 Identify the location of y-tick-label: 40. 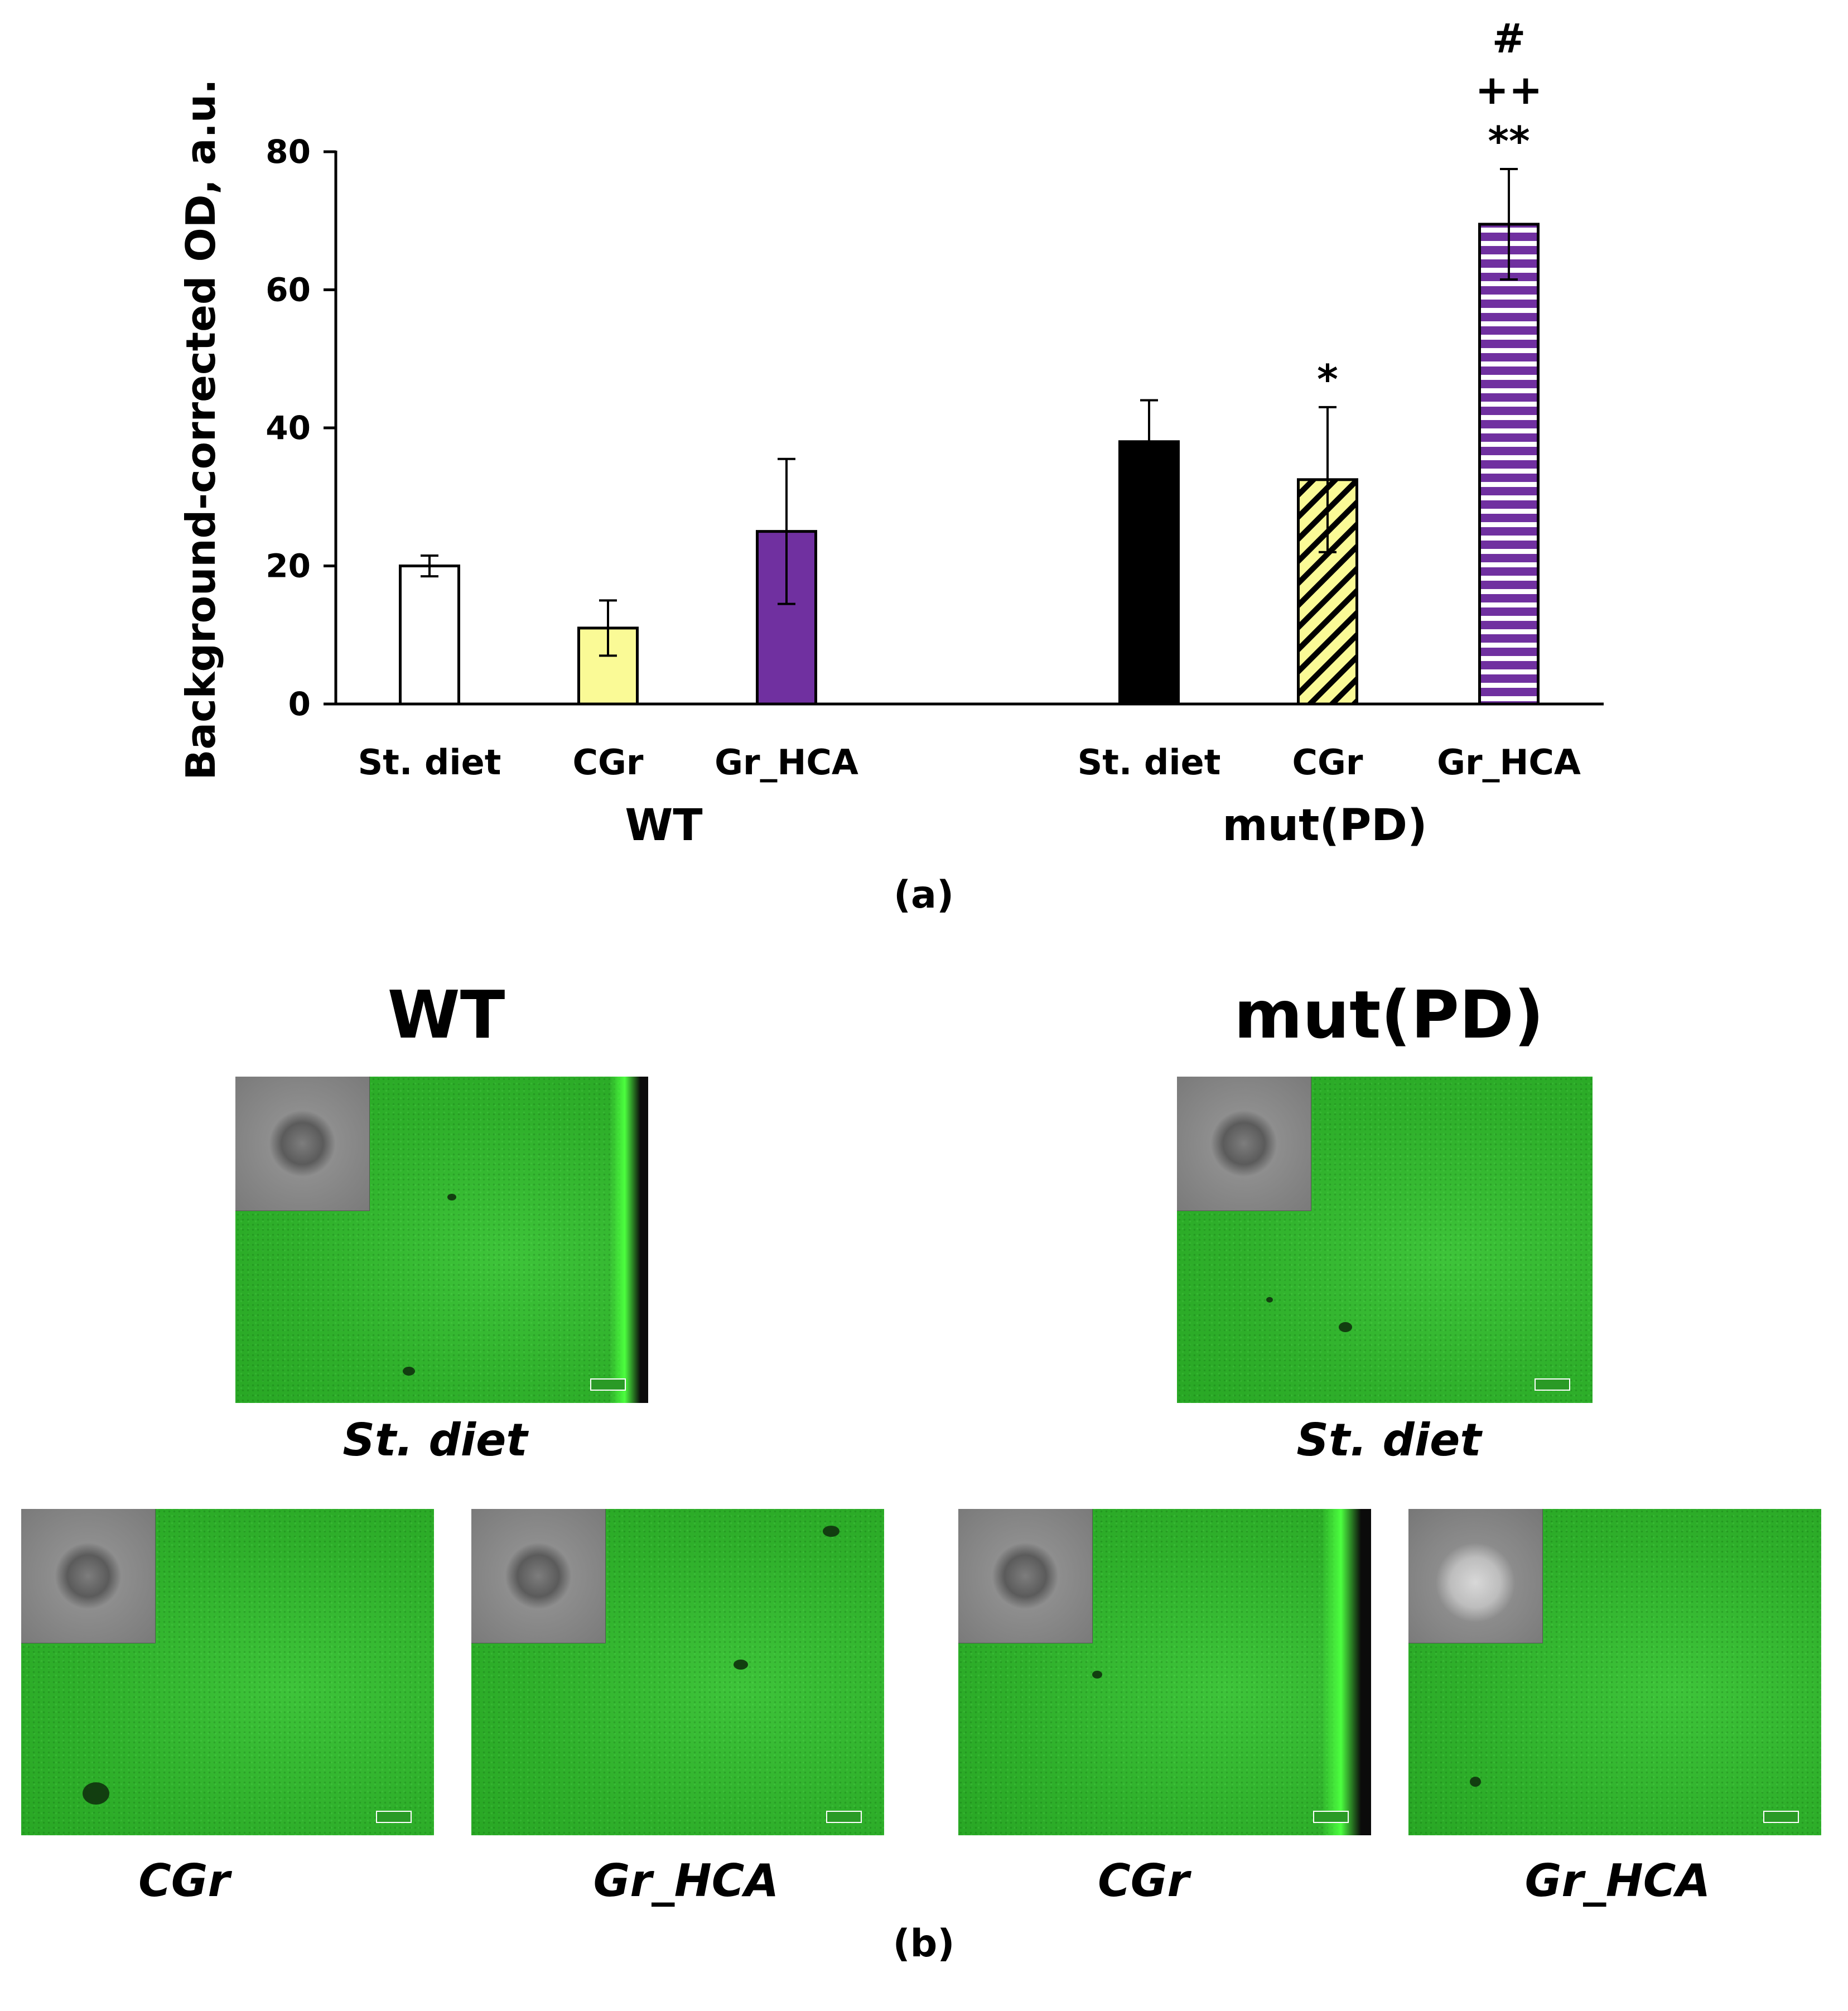
(288, 428).